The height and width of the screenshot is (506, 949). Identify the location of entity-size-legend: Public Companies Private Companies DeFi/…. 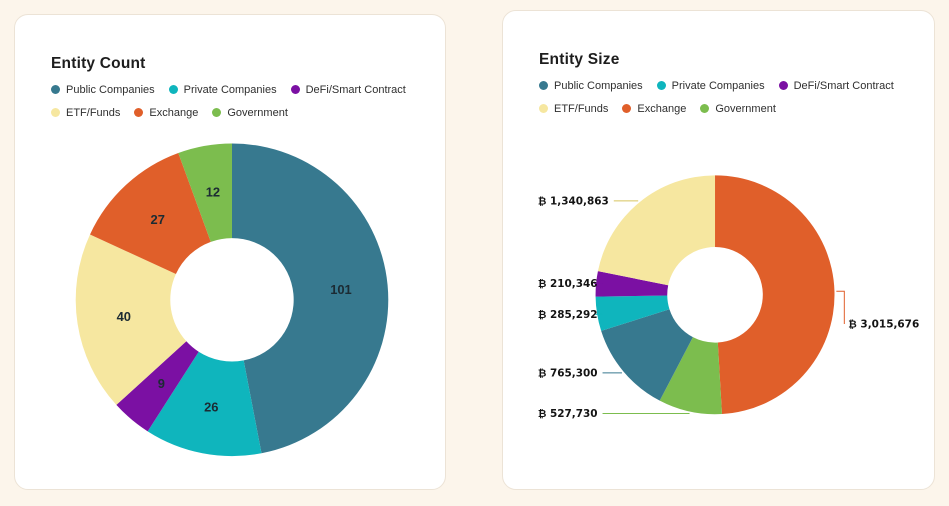
(729, 97).